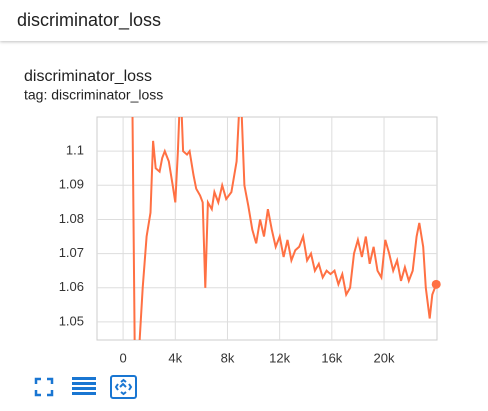 This screenshot has height=411, width=488. What do you see at coordinates (228, 357) in the screenshot?
I see `x-tick-label: 8k` at bounding box center [228, 357].